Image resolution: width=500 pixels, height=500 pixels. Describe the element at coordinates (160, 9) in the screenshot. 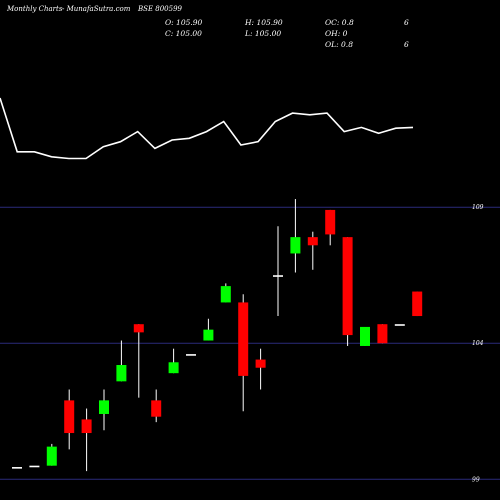

I see `symbol-label: BSE 800599` at that location.